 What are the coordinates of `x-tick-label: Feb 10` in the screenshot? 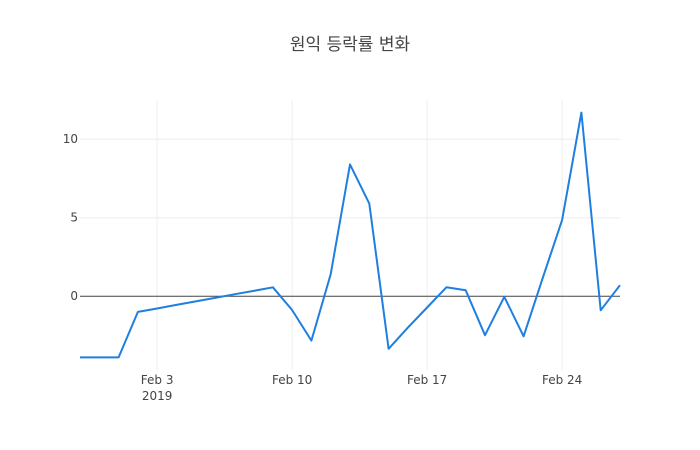 It's located at (292, 380).